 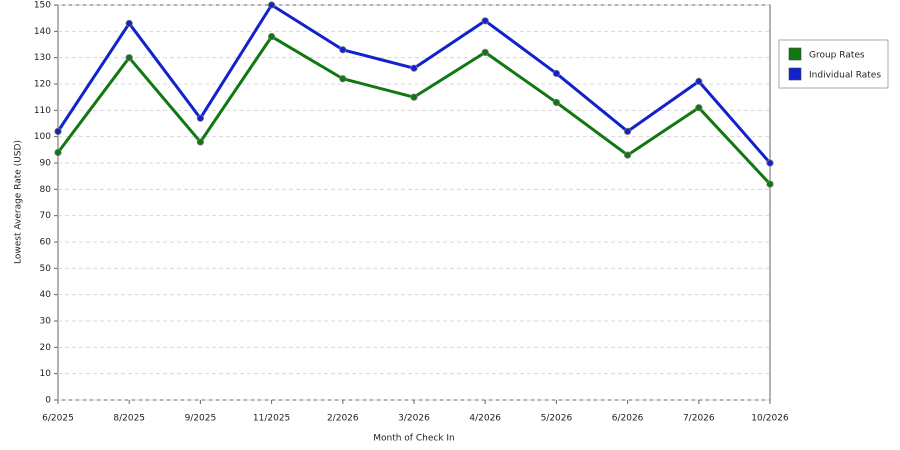 What do you see at coordinates (42, 111) in the screenshot?
I see `y-tick-label: 110` at bounding box center [42, 111].